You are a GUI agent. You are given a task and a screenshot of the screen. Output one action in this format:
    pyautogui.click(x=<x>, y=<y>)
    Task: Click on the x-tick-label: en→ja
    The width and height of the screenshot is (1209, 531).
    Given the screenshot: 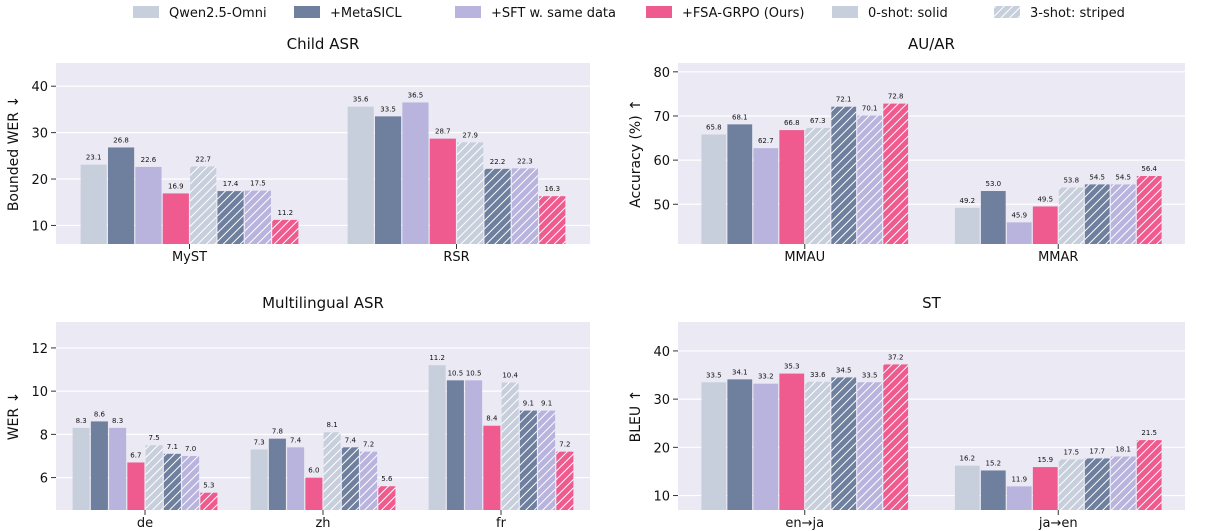 What is the action you would take?
    pyautogui.click(x=804, y=523)
    